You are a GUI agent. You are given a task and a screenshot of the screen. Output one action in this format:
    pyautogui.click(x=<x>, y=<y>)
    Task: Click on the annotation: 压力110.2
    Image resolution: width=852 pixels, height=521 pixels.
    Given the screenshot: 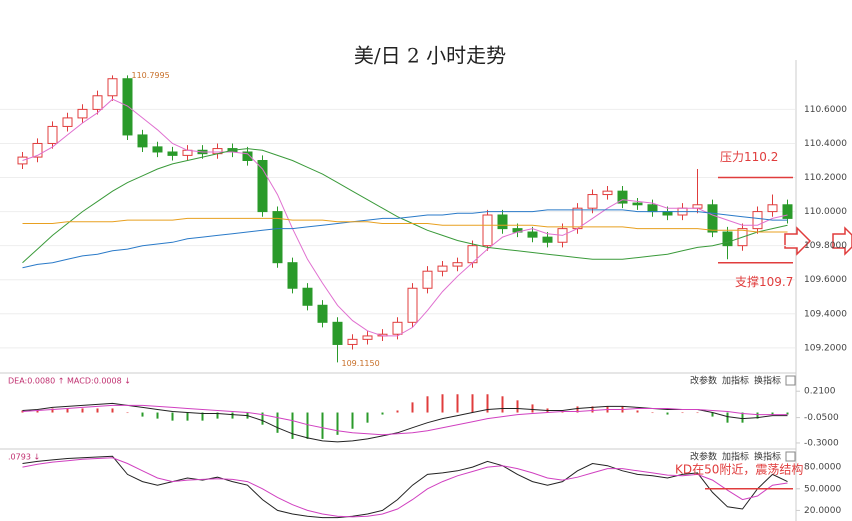 What is the action you would take?
    pyautogui.click(x=749, y=157)
    